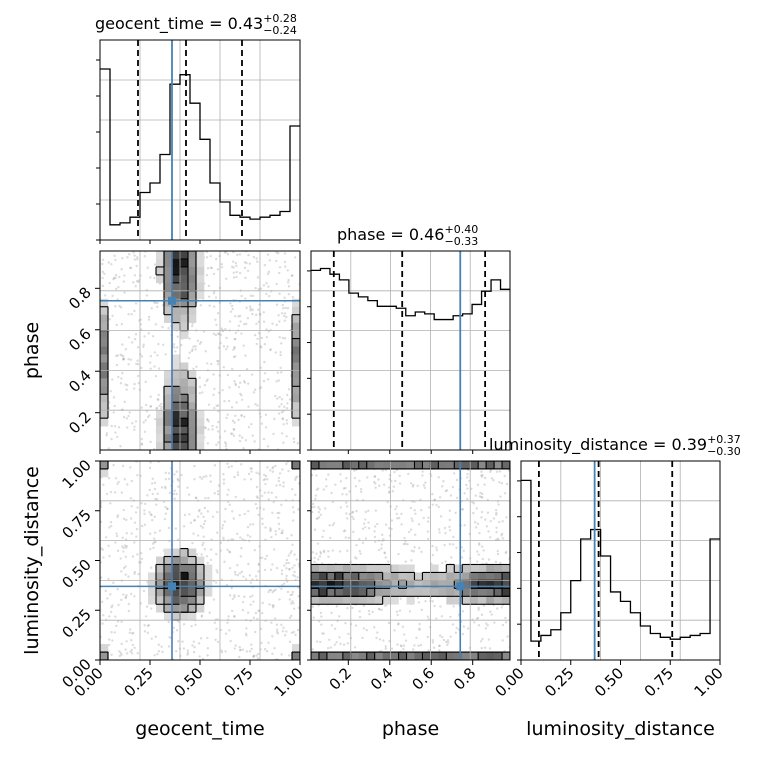 The height and width of the screenshot is (760, 760). Describe the element at coordinates (659, 682) in the screenshot. I see `x-tick-label: 0.75` at that location.